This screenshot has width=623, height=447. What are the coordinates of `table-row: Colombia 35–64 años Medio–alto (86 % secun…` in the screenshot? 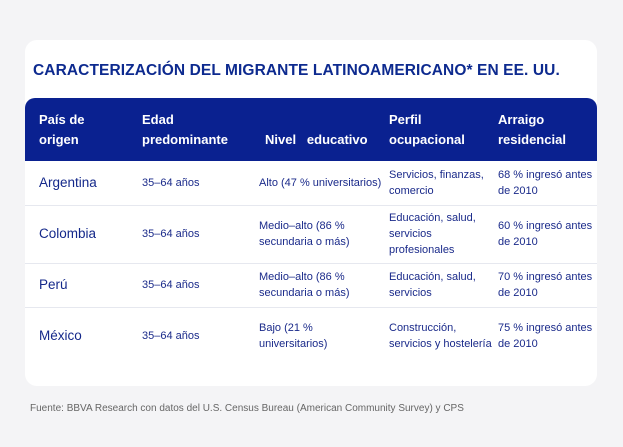 It's located at (311, 234).